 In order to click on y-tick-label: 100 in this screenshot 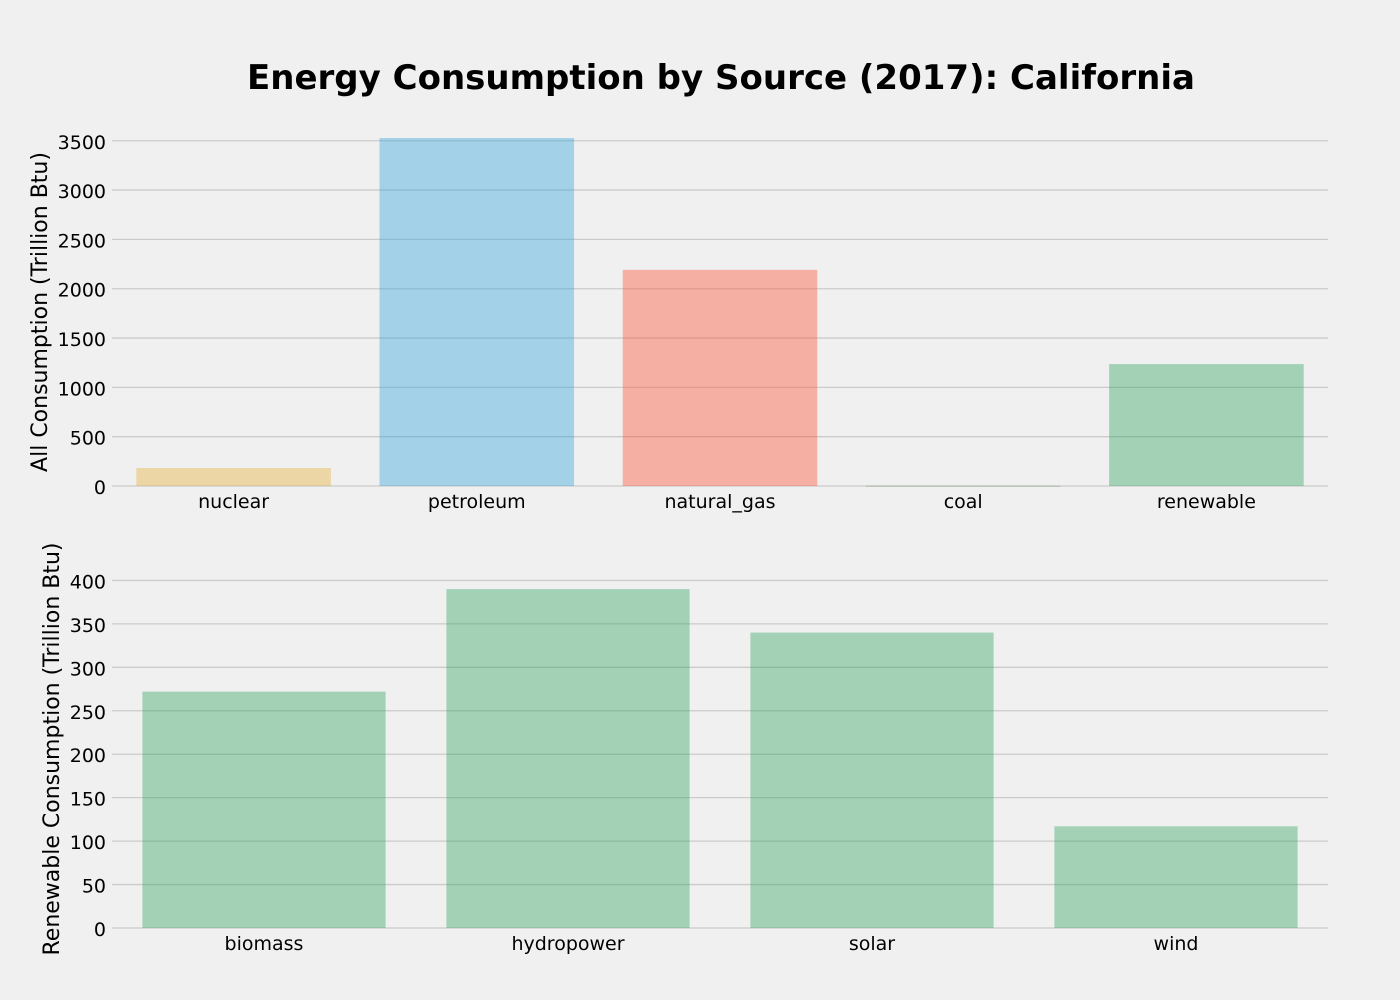, I will do `click(88, 843)`.